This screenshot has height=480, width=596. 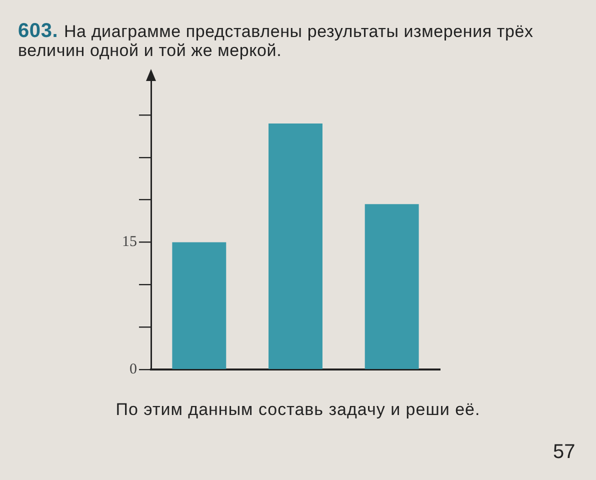 I want to click on y-tick-label: 15, so click(x=129, y=242).